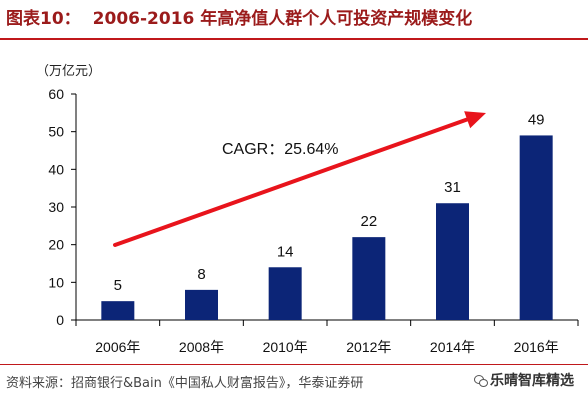 The width and height of the screenshot is (588, 406). What do you see at coordinates (56, 94) in the screenshot?
I see `y-tick-label: 60` at bounding box center [56, 94].